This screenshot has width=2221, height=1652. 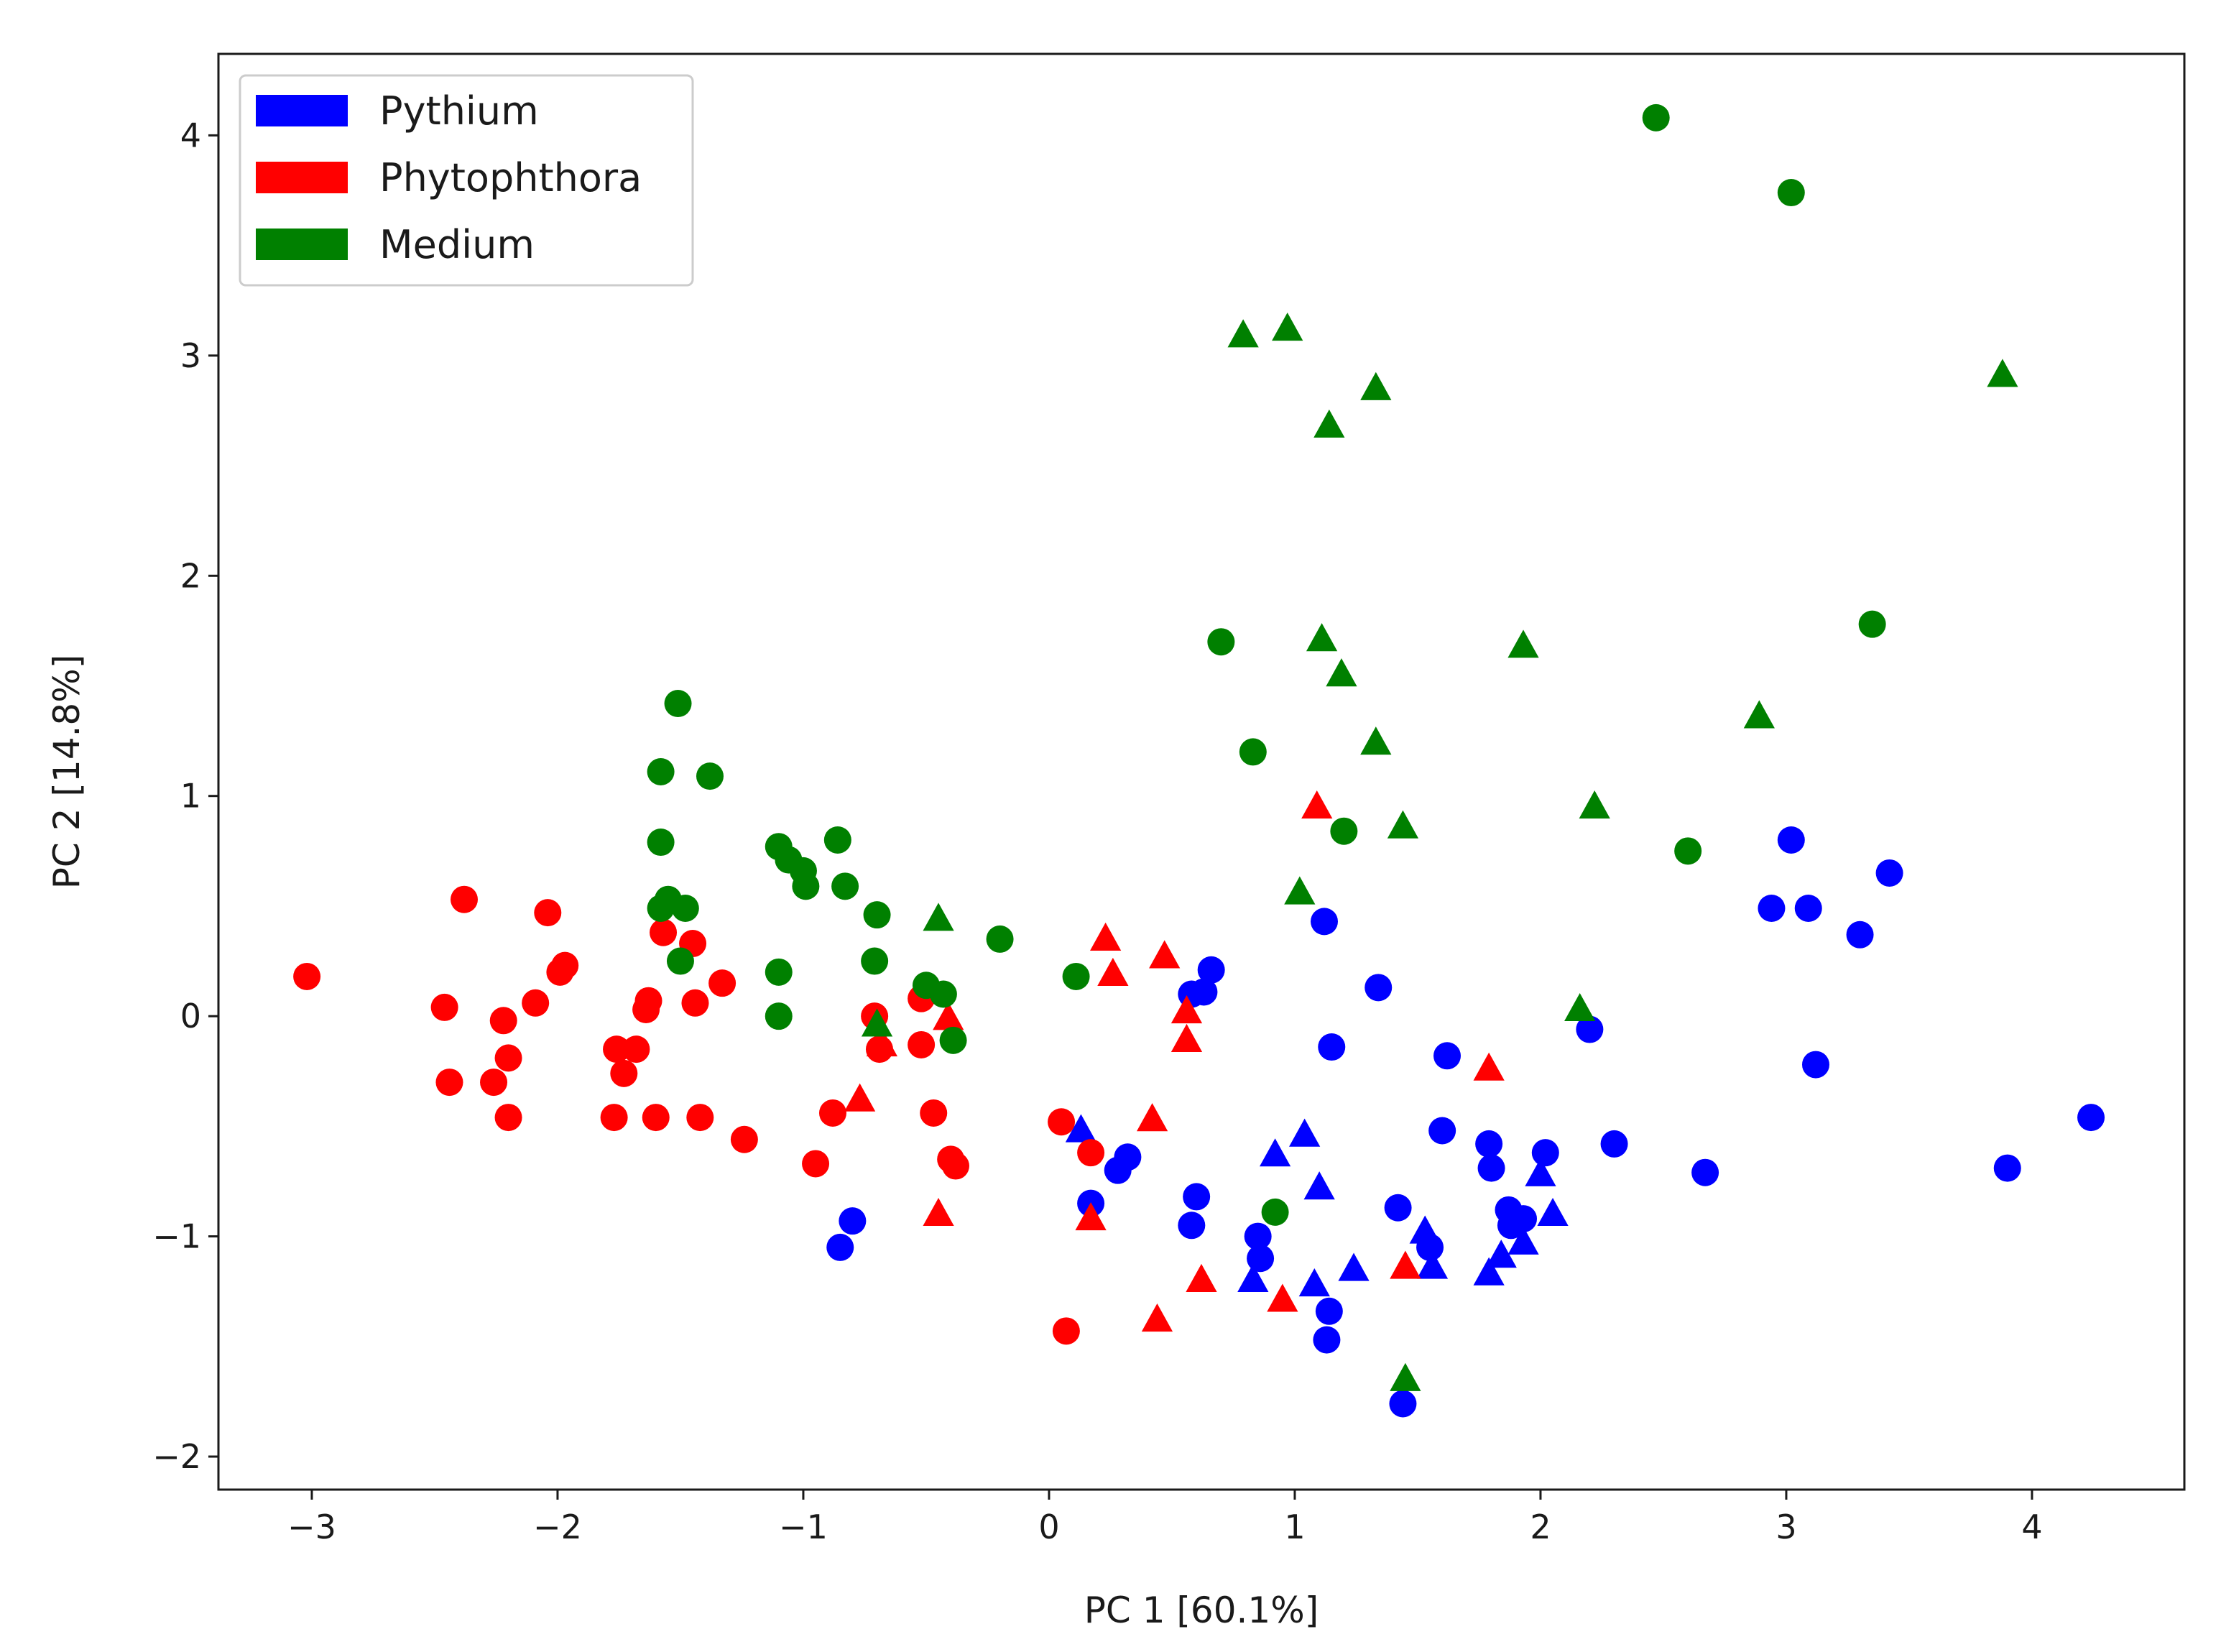 I want to click on x-tick-label: 1, so click(x=1294, y=1527).